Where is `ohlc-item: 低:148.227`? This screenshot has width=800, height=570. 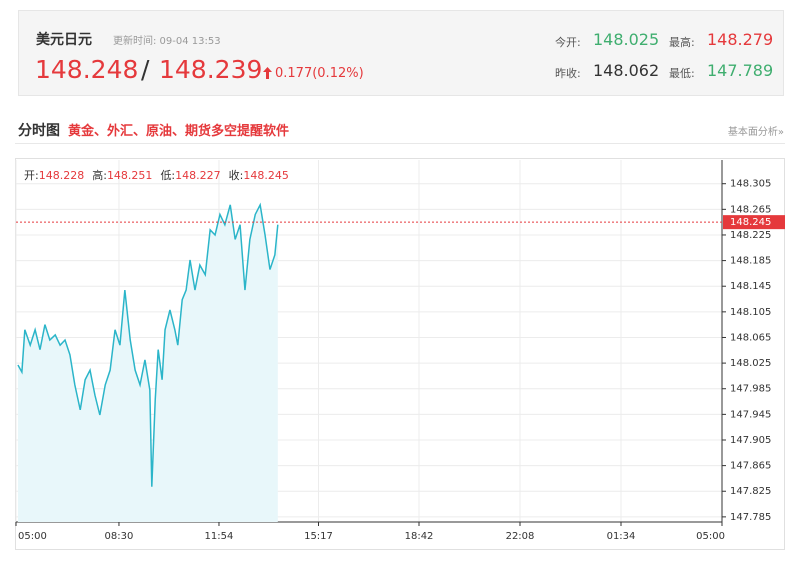
ohlc-item: 低:148.227 is located at coordinates (190, 175).